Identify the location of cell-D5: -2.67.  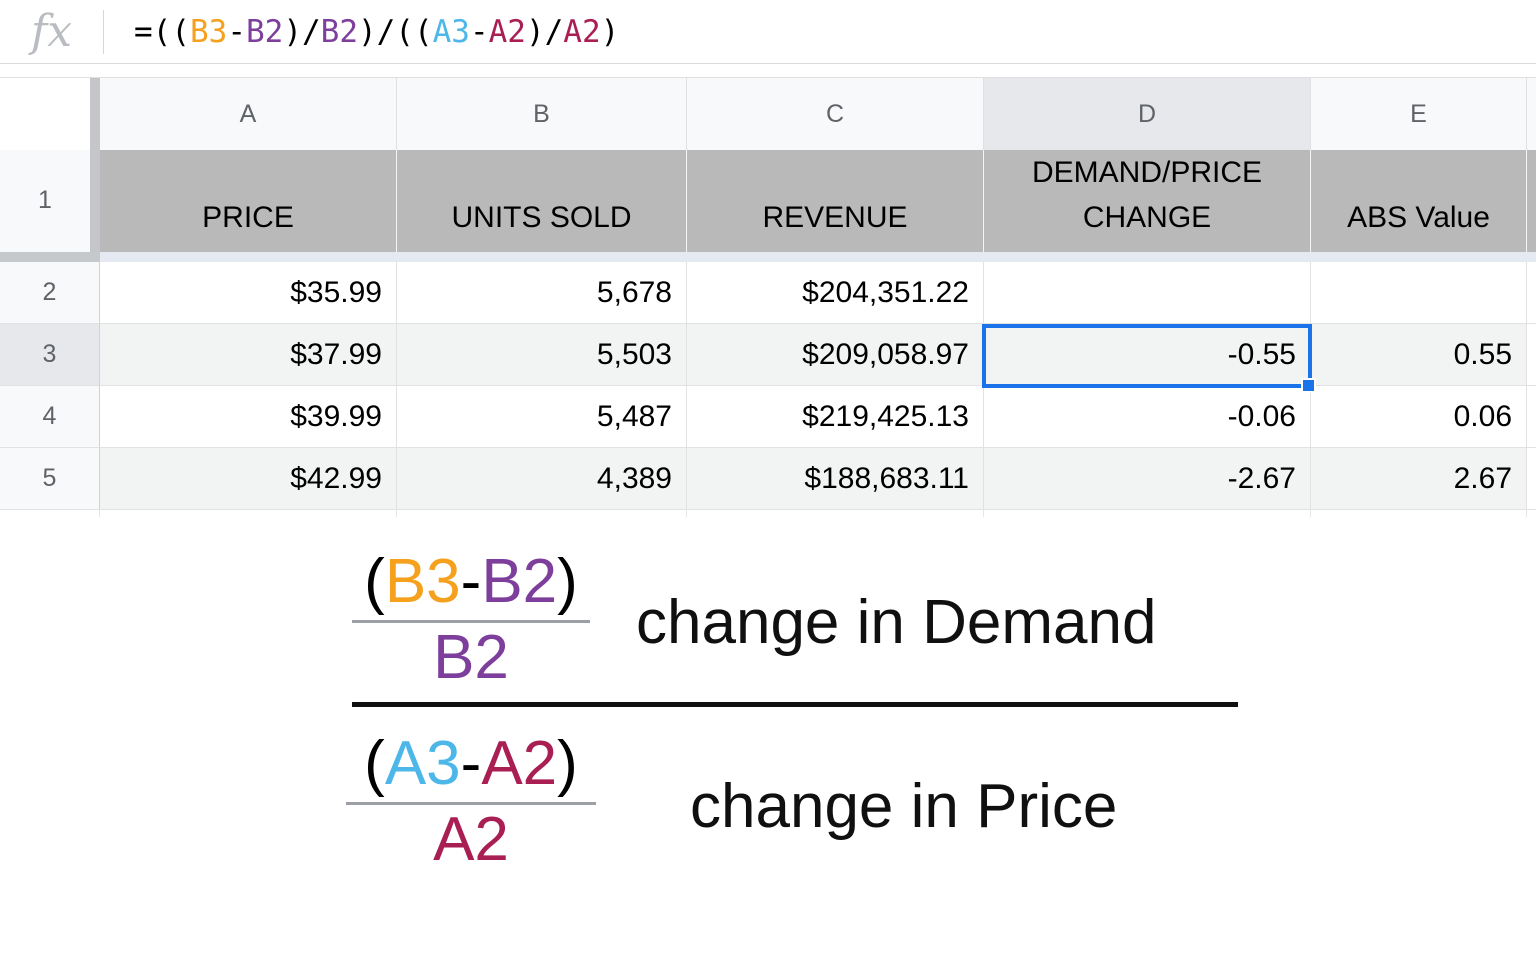
(1147, 479).